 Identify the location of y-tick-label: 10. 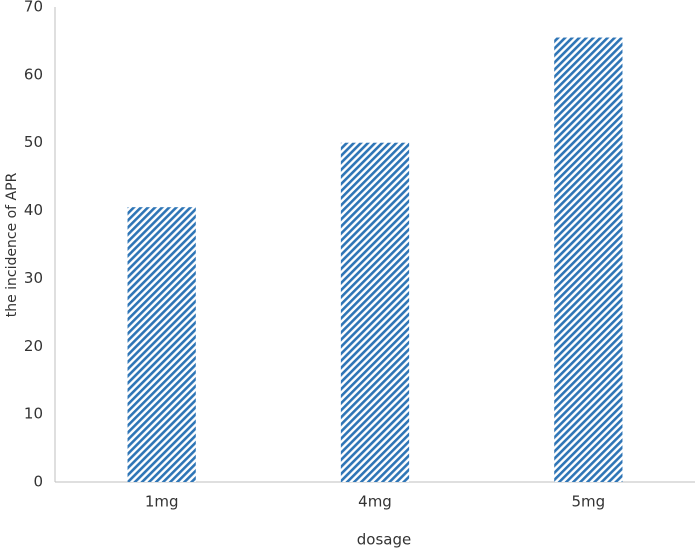
(33, 414).